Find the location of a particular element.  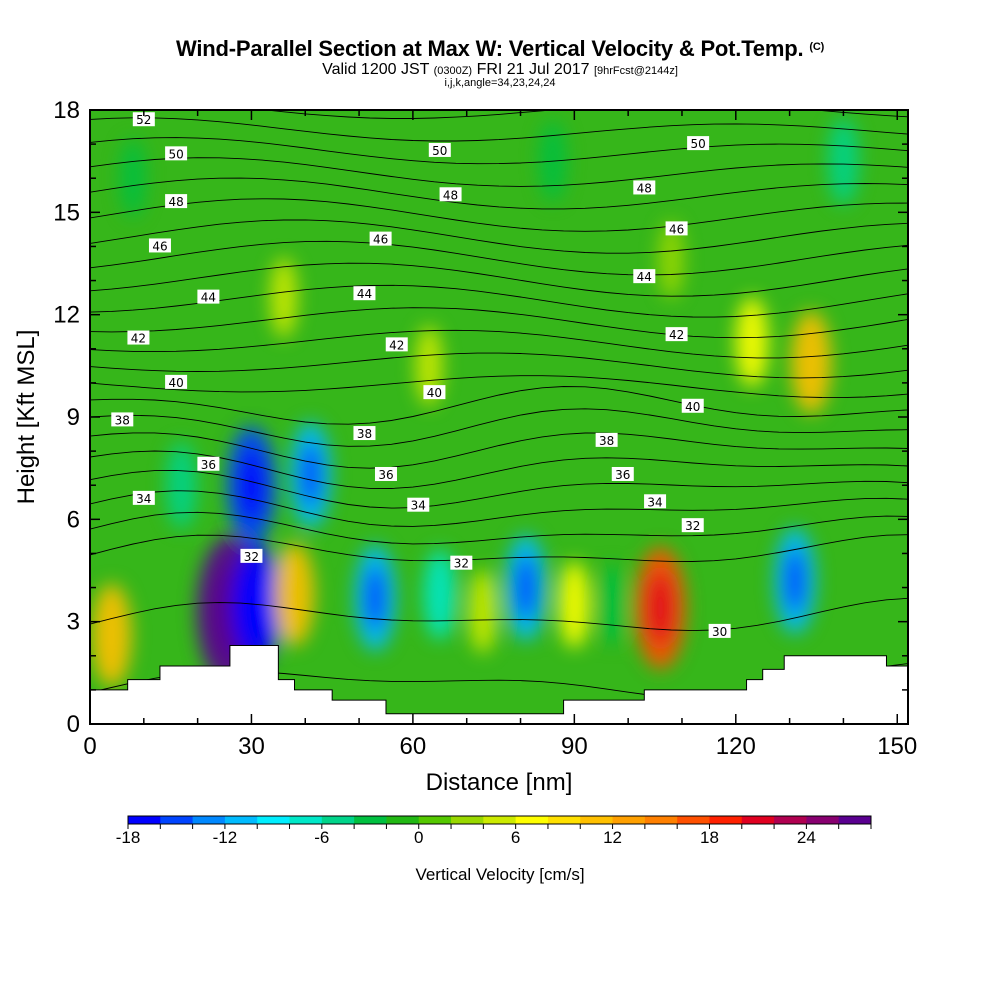

isentrope-label: 36 is located at coordinates (385, 474).